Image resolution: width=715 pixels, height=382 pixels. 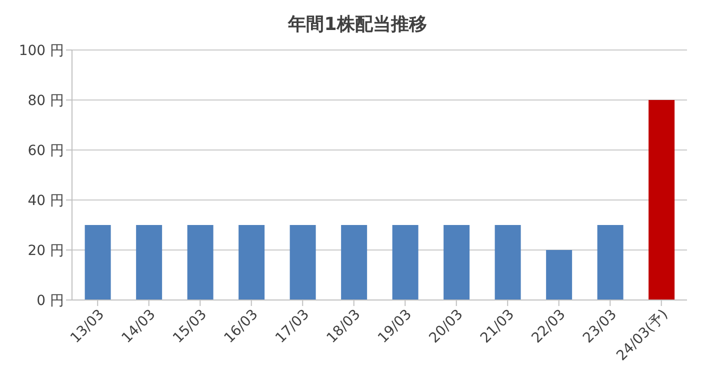 I want to click on y-tick-label: 20 円, so click(x=46, y=250).